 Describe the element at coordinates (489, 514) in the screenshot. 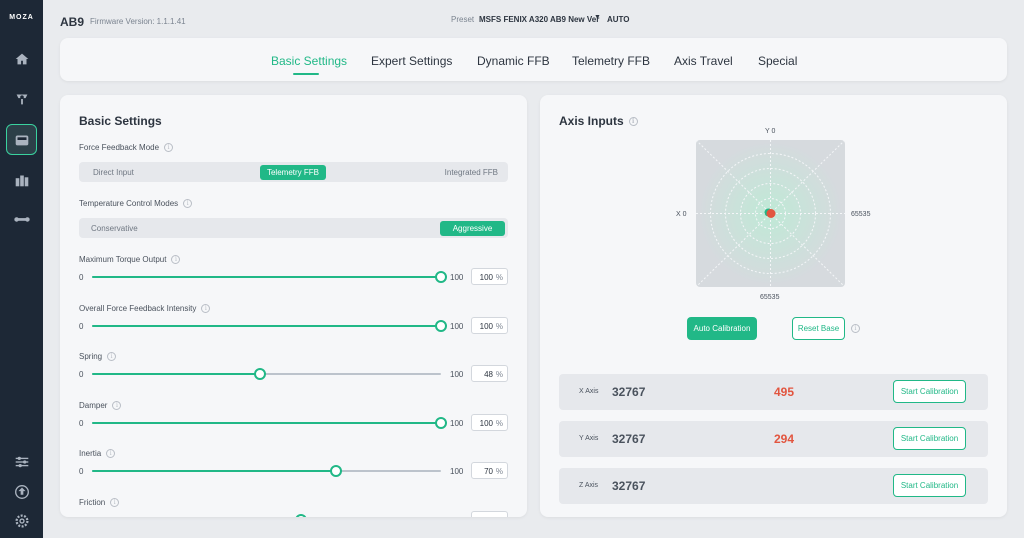

I see `slider-value-input: %` at that location.